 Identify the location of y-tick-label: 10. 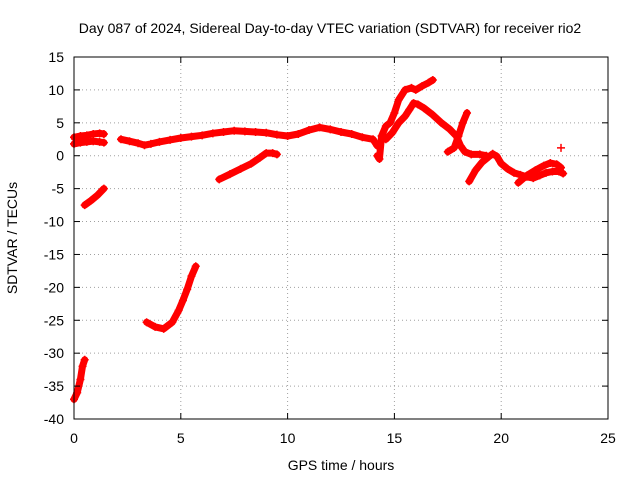
(56, 90).